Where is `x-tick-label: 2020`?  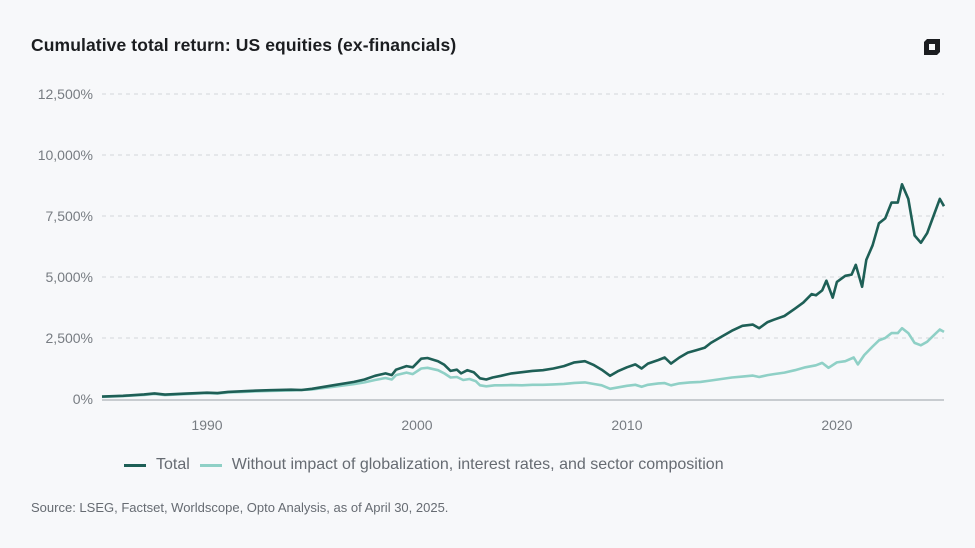 x-tick-label: 2020 is located at coordinates (836, 425).